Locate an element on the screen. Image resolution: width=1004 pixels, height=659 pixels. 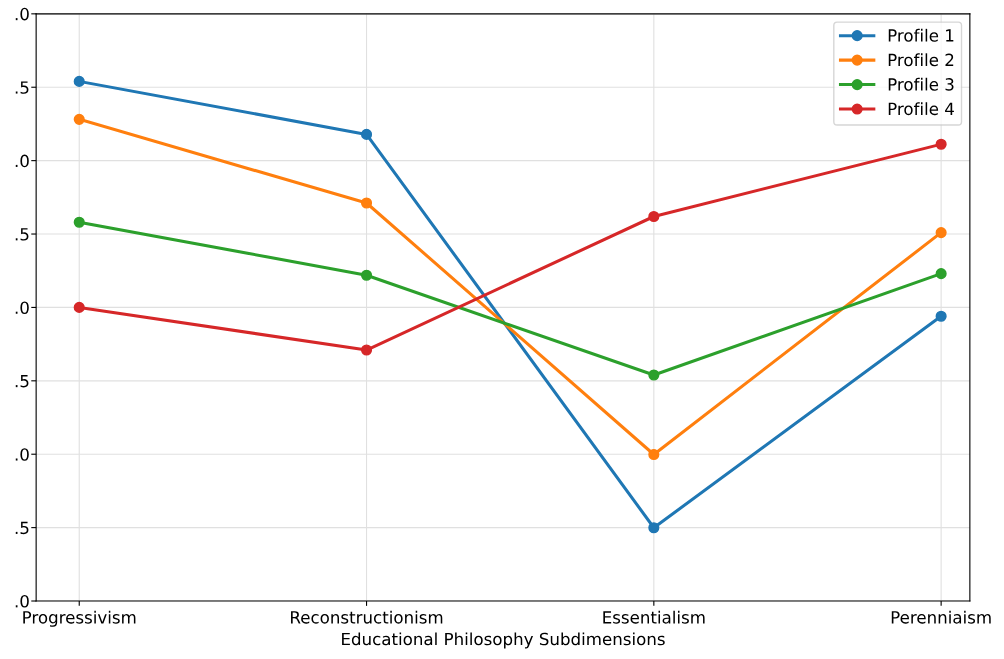
legend-label: Profile 2 is located at coordinates (921, 60).